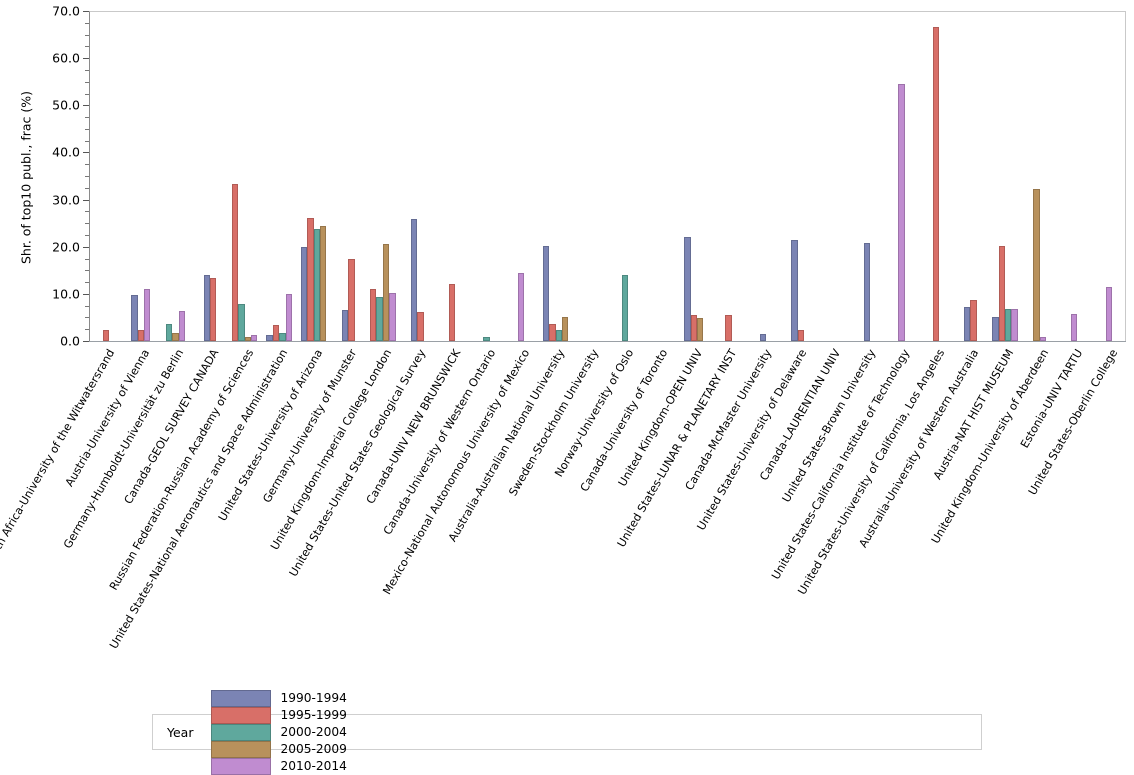 This screenshot has height=775, width=1134. What do you see at coordinates (313, 766) in the screenshot?
I see `legend-label: 2010-2014` at bounding box center [313, 766].